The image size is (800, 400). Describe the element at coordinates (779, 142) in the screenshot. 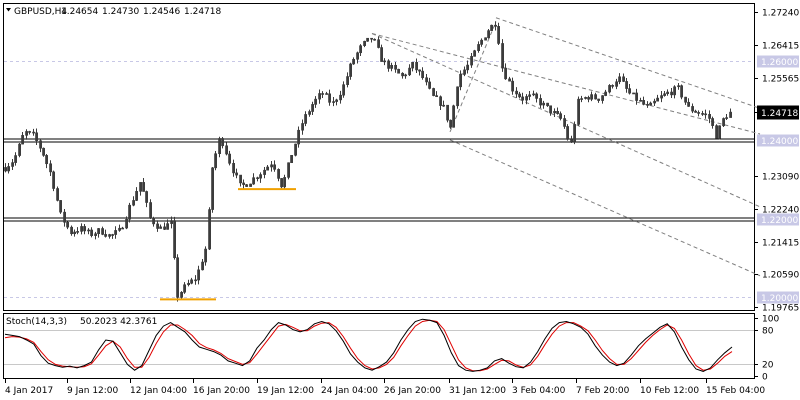

I see `key-level-tag-label: 1.24000` at that location.